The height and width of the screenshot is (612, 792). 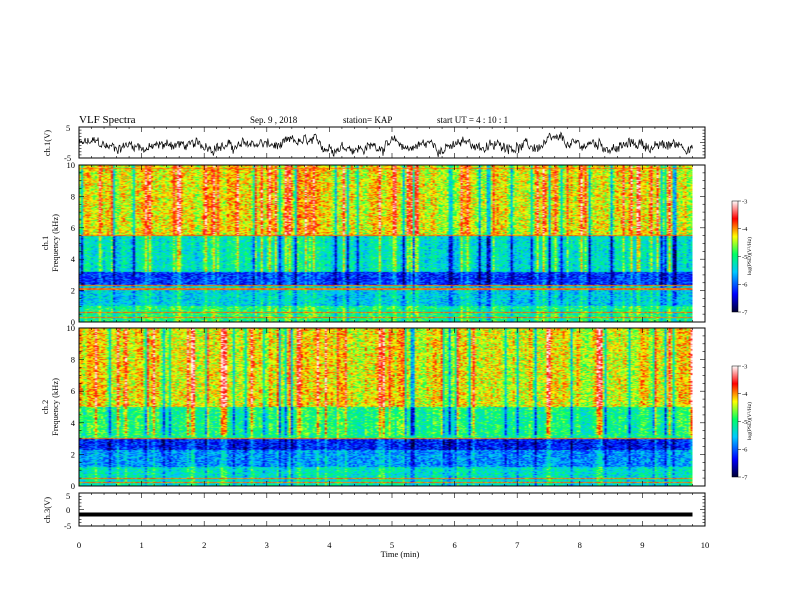 I want to click on ch1-waveform-ticks, so click(x=392, y=142).